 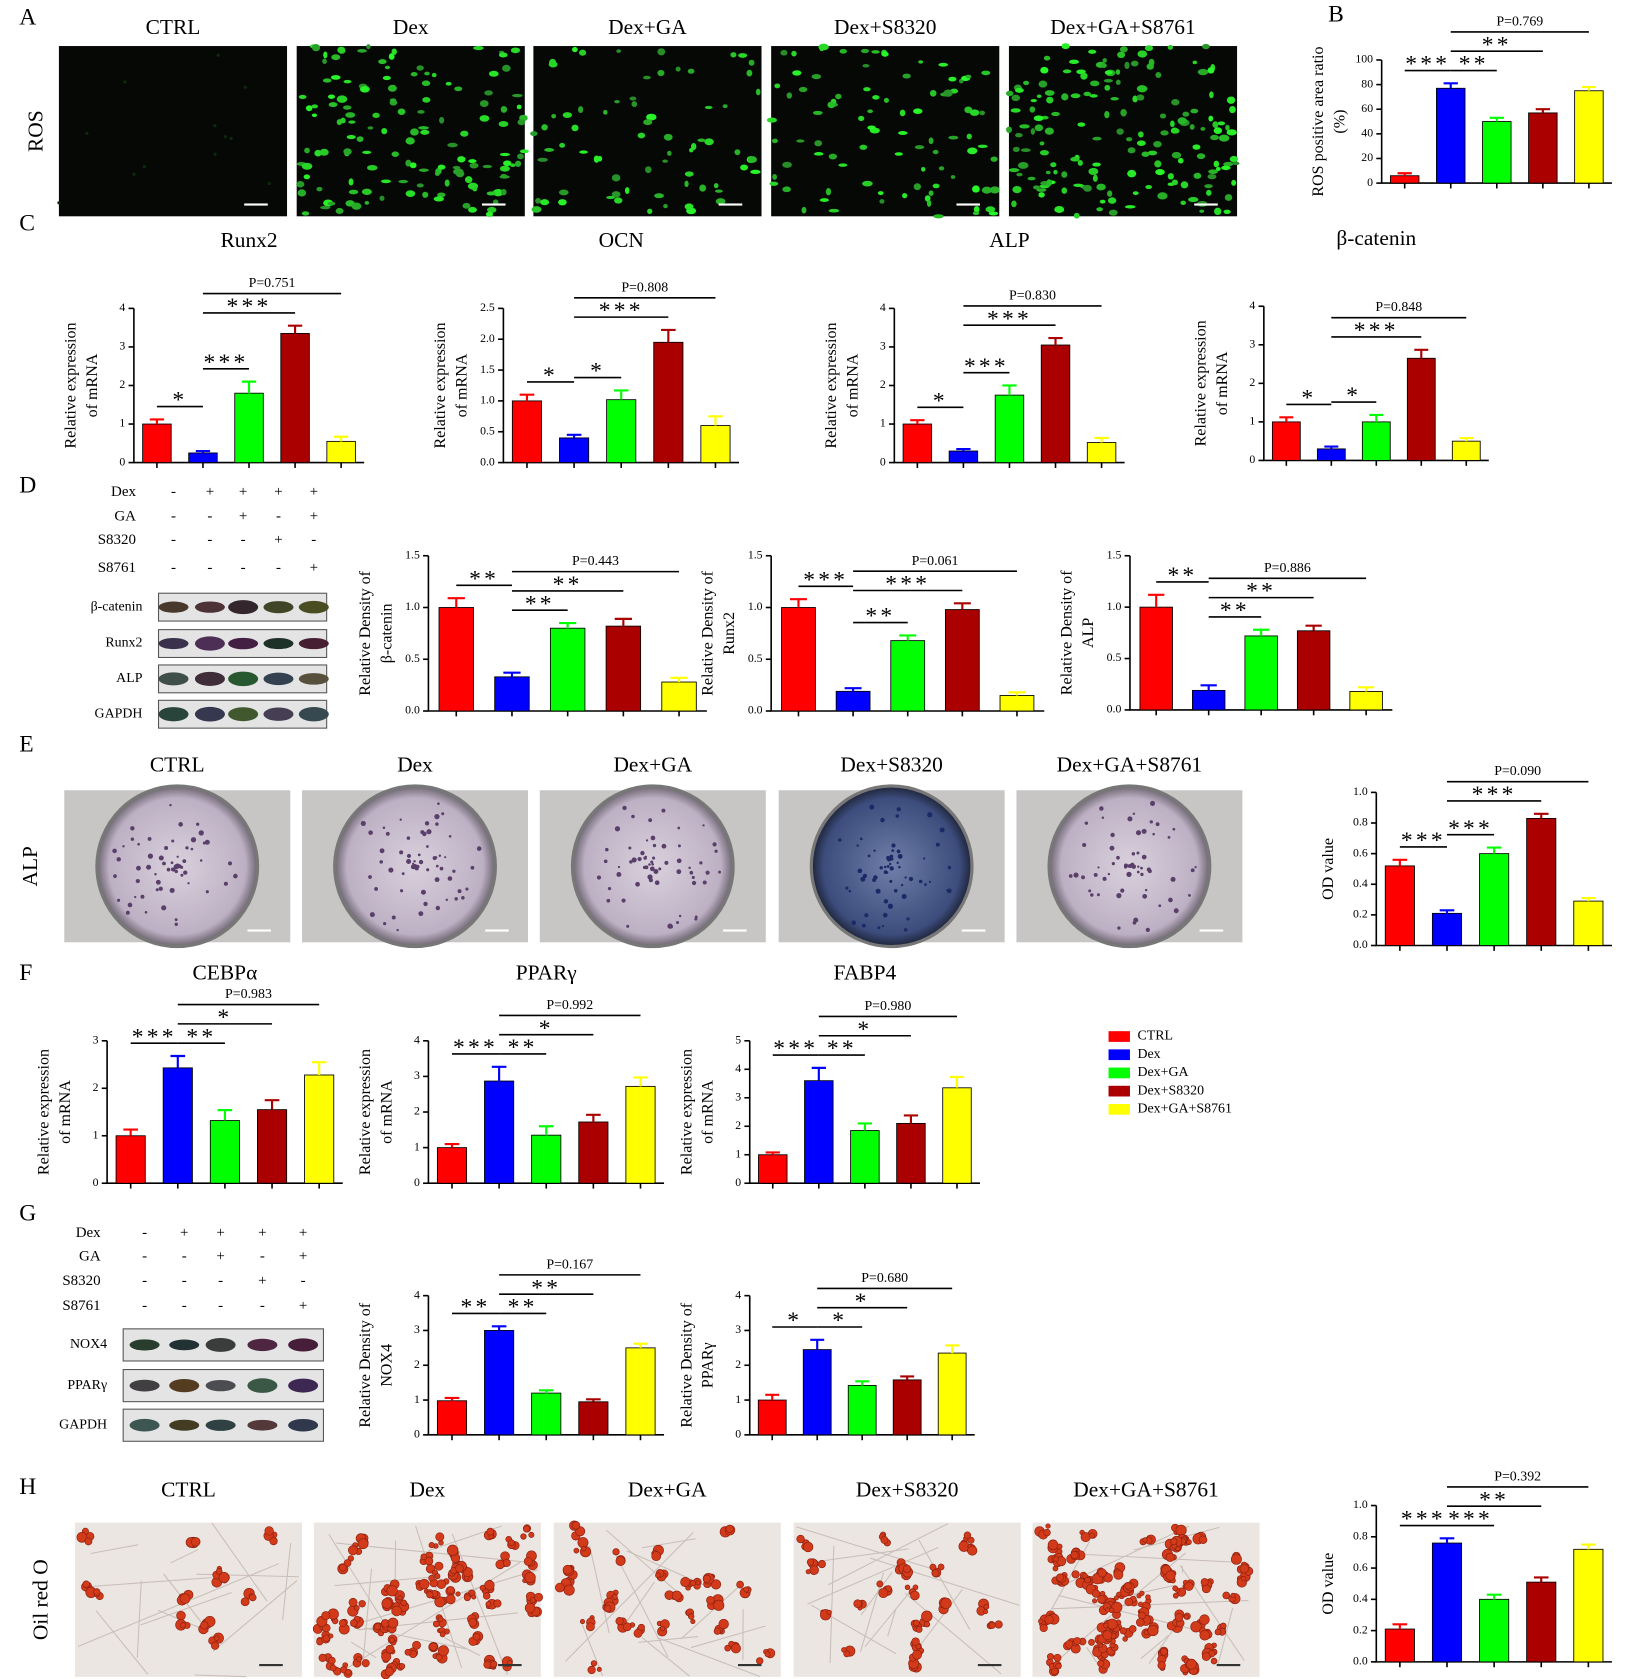 What do you see at coordinates (944, 1584) in the screenshot?
I see `fiber` at bounding box center [944, 1584].